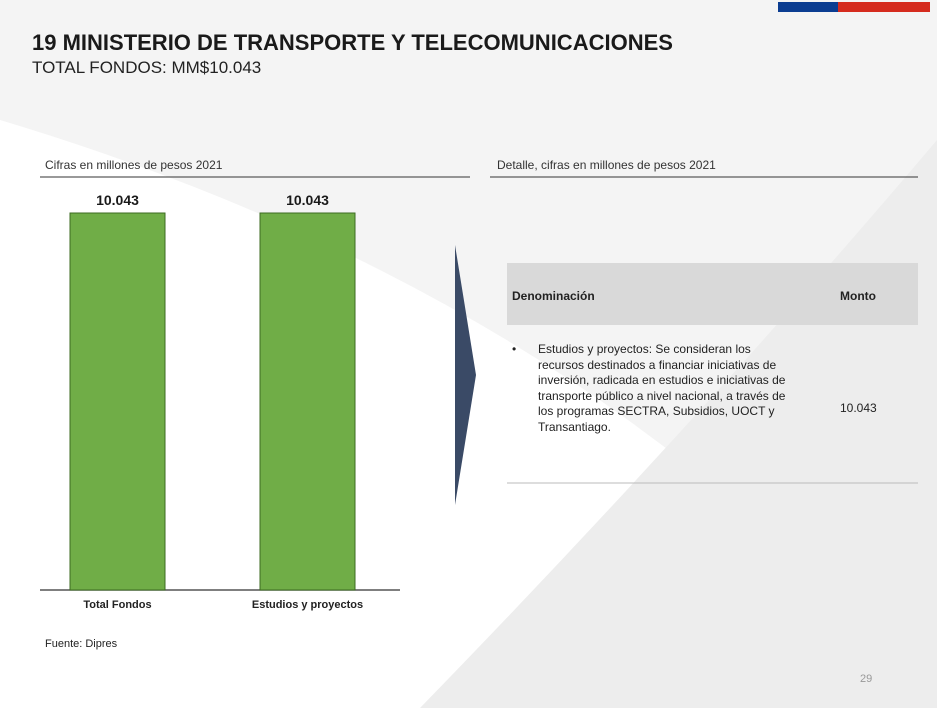  Describe the element at coordinates (147, 67) in the screenshot. I see `subtitle: TOTAL FONDOS: MM$10.043` at that location.